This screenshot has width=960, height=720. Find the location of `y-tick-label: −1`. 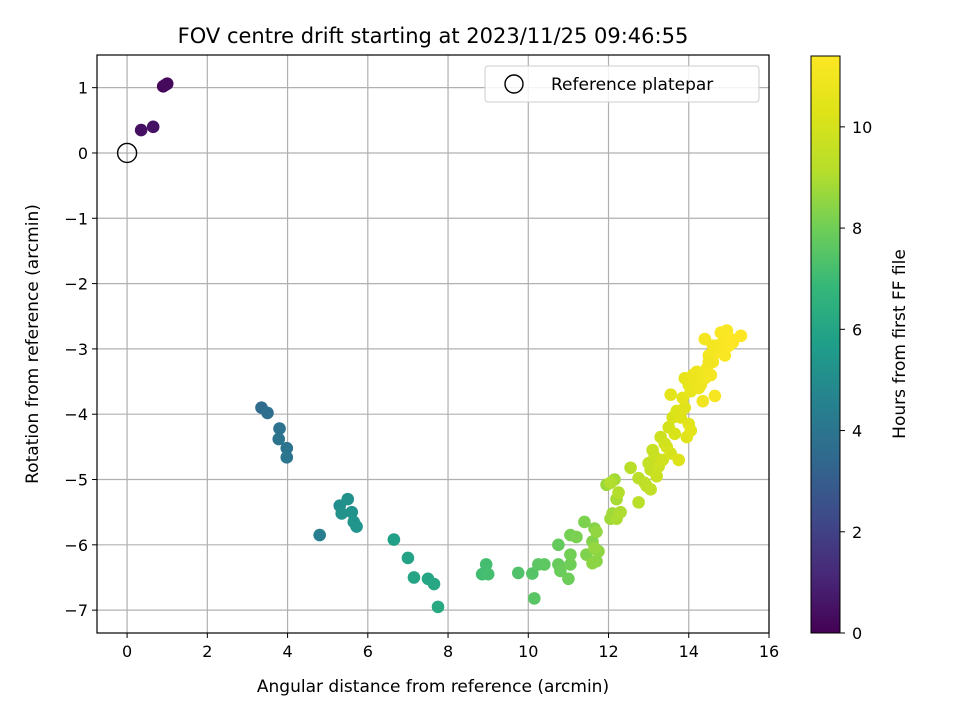

y-tick-label: −1 is located at coordinates (76, 218).